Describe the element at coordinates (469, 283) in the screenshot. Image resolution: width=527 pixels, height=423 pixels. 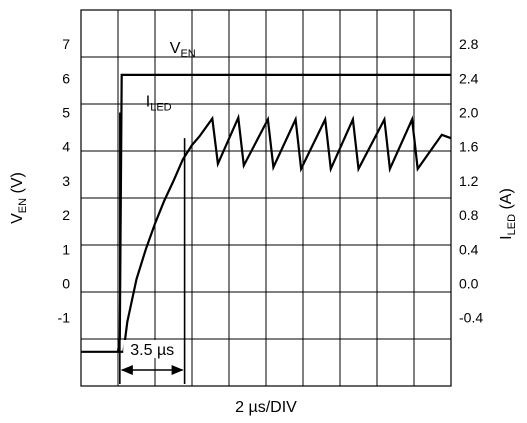
I see `right-tick-label: 0.0` at that location.